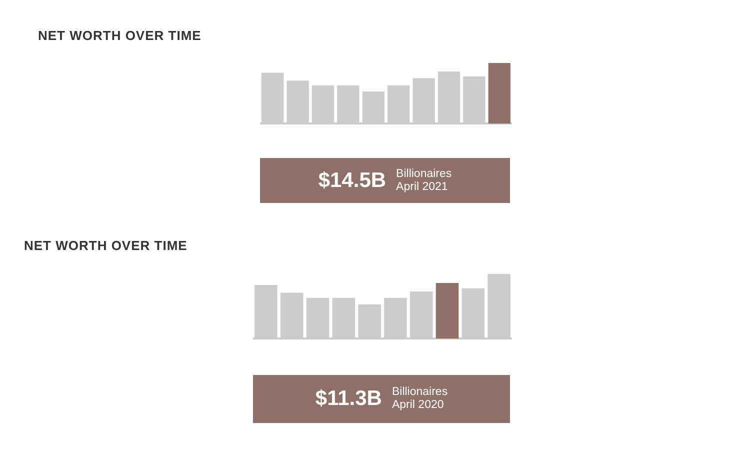 This screenshot has width=744, height=468. Describe the element at coordinates (348, 399) in the screenshot. I see `text: $11.3B` at that location.